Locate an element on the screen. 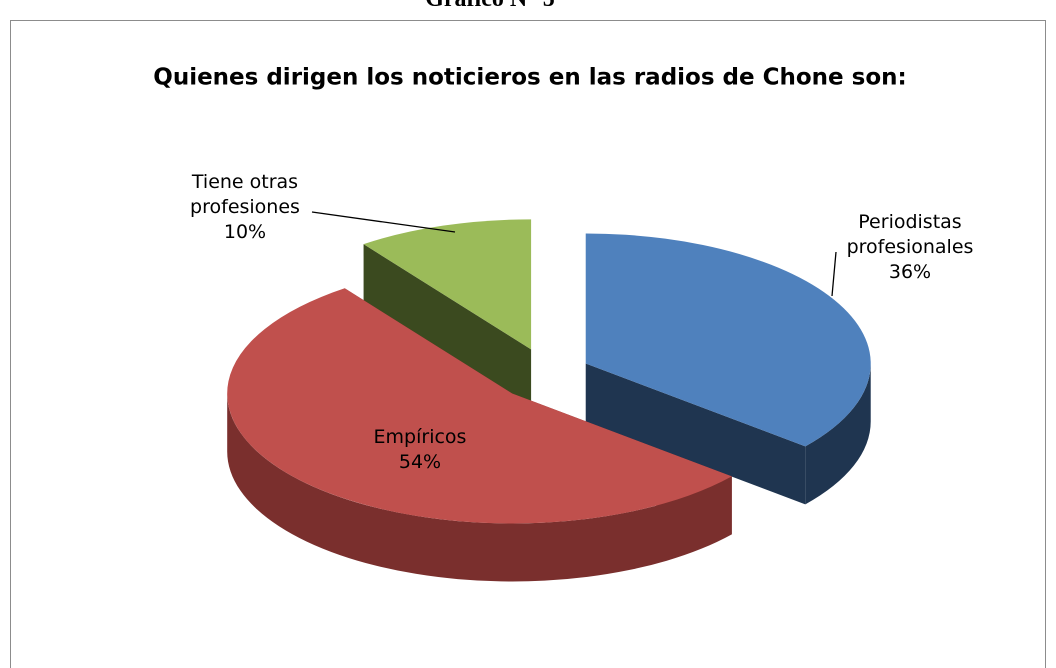 The image size is (1056, 668). category-label: Periodistas profesionales is located at coordinates (910, 234).